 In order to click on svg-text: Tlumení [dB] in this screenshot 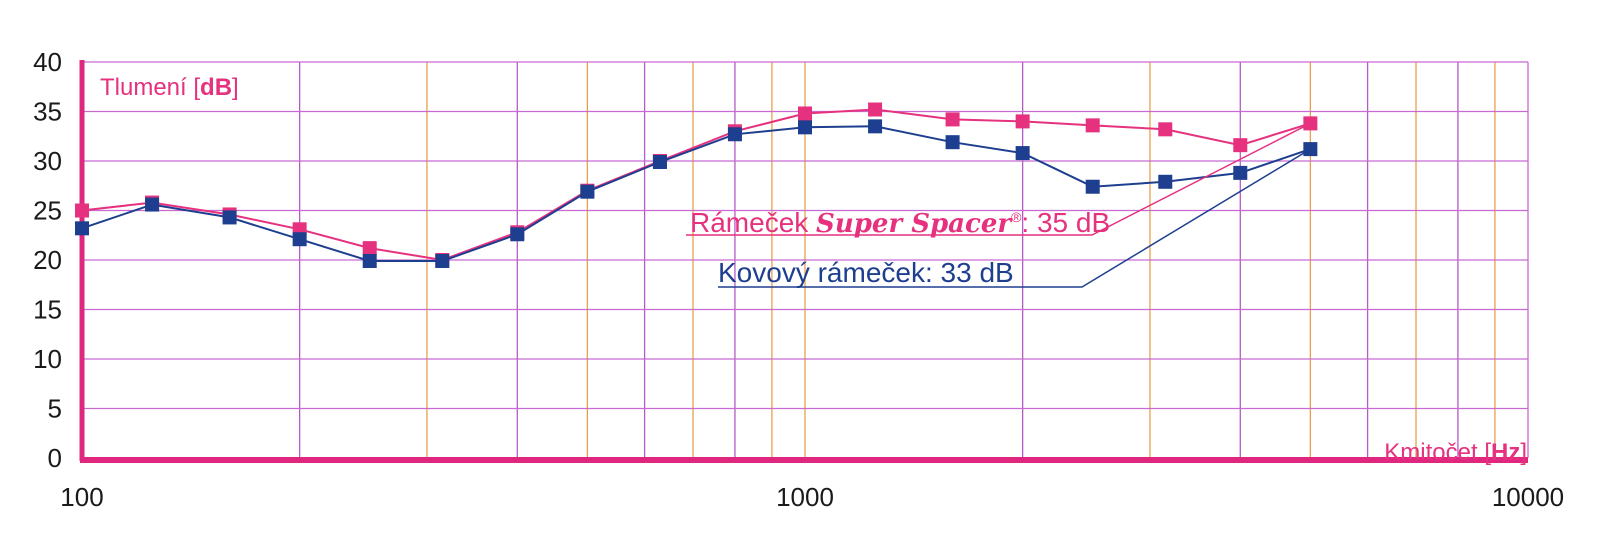, I will do `click(169, 87)`.